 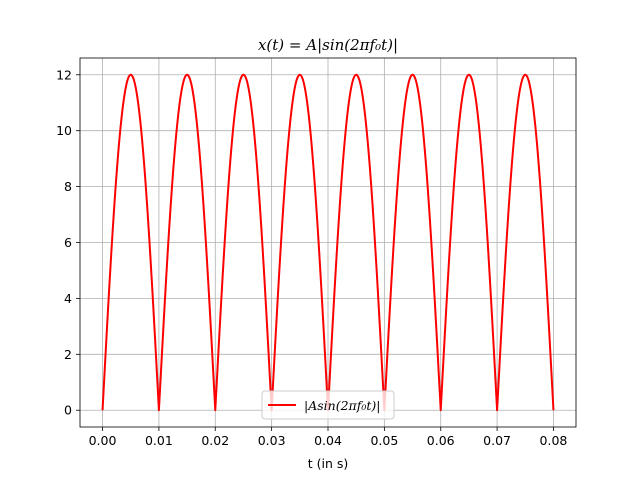 I want to click on x-tick-label: 0.08, so click(x=554, y=440).